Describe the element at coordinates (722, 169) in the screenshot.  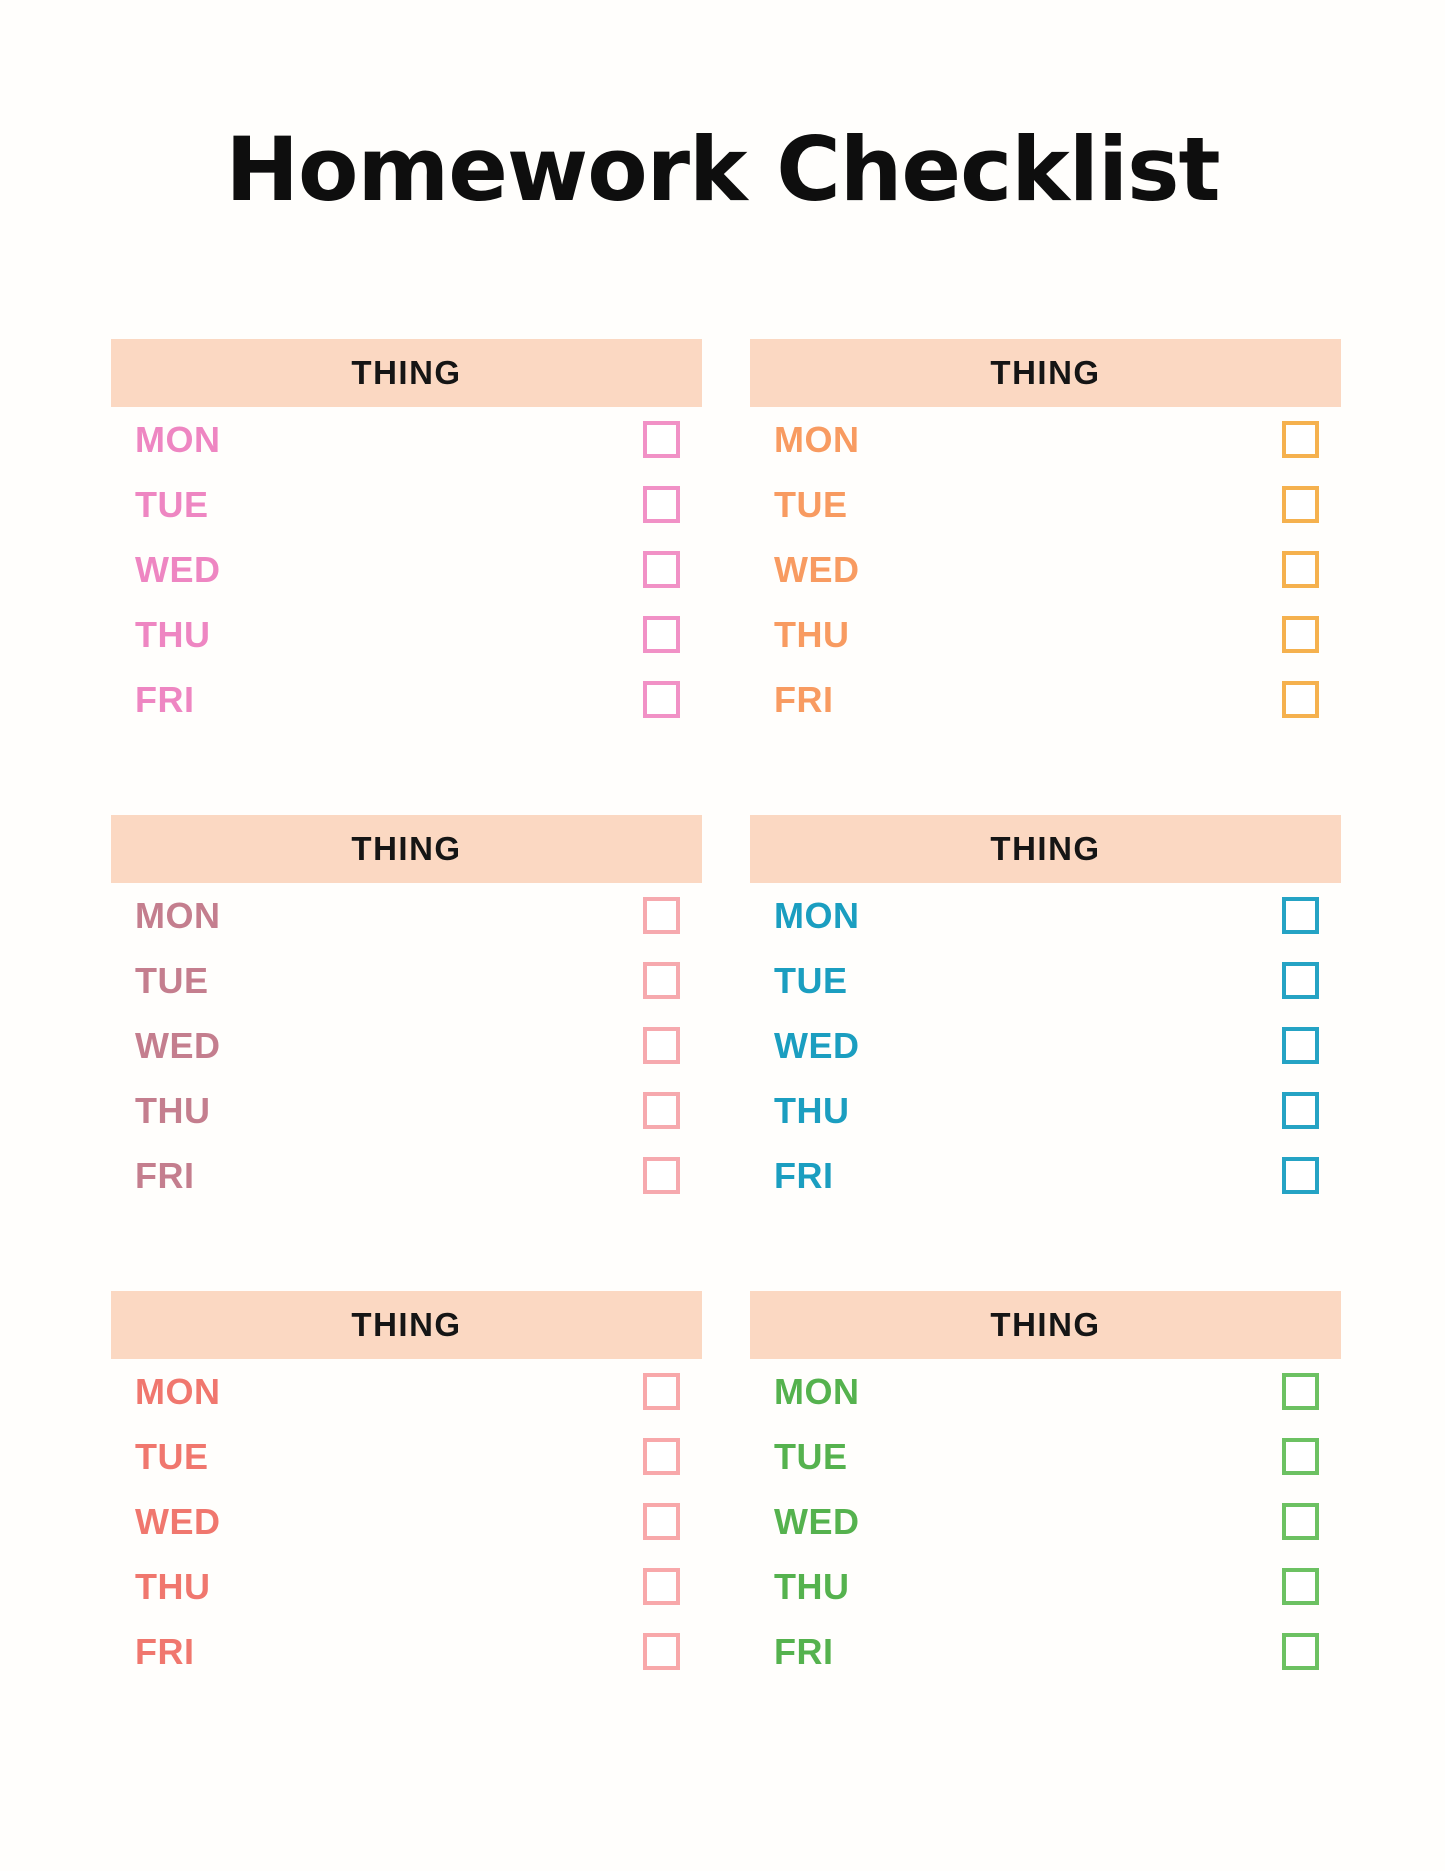
I see `page-title: Homework Checklist` at that location.